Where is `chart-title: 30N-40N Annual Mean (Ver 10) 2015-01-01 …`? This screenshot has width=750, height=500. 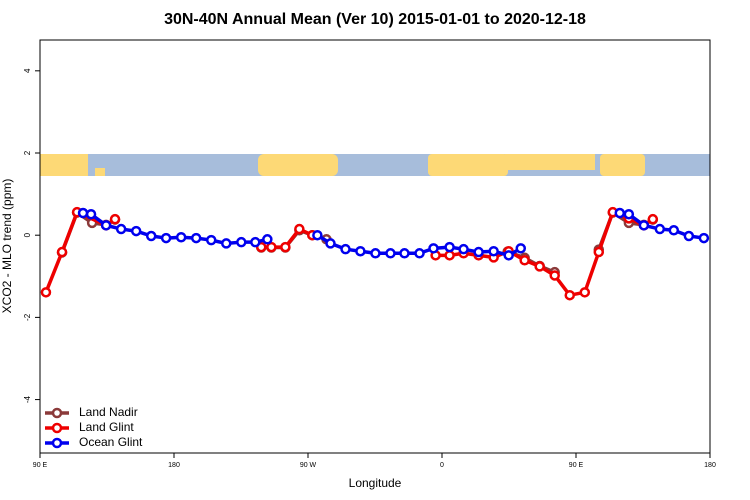
chart-title: 30N-40N Annual Mean (Ver 10) 2015-01-01 … is located at coordinates (375, 19).